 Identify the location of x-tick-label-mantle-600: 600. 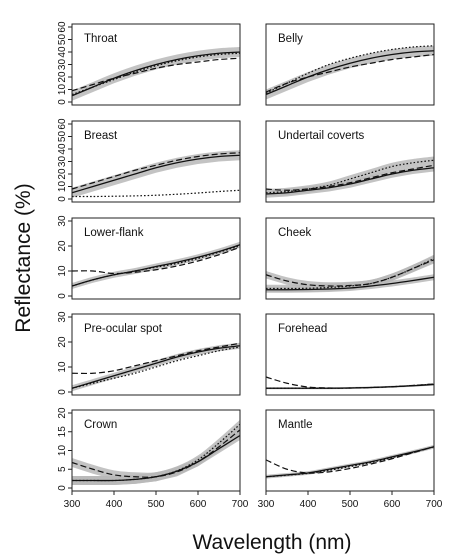
(392, 504).